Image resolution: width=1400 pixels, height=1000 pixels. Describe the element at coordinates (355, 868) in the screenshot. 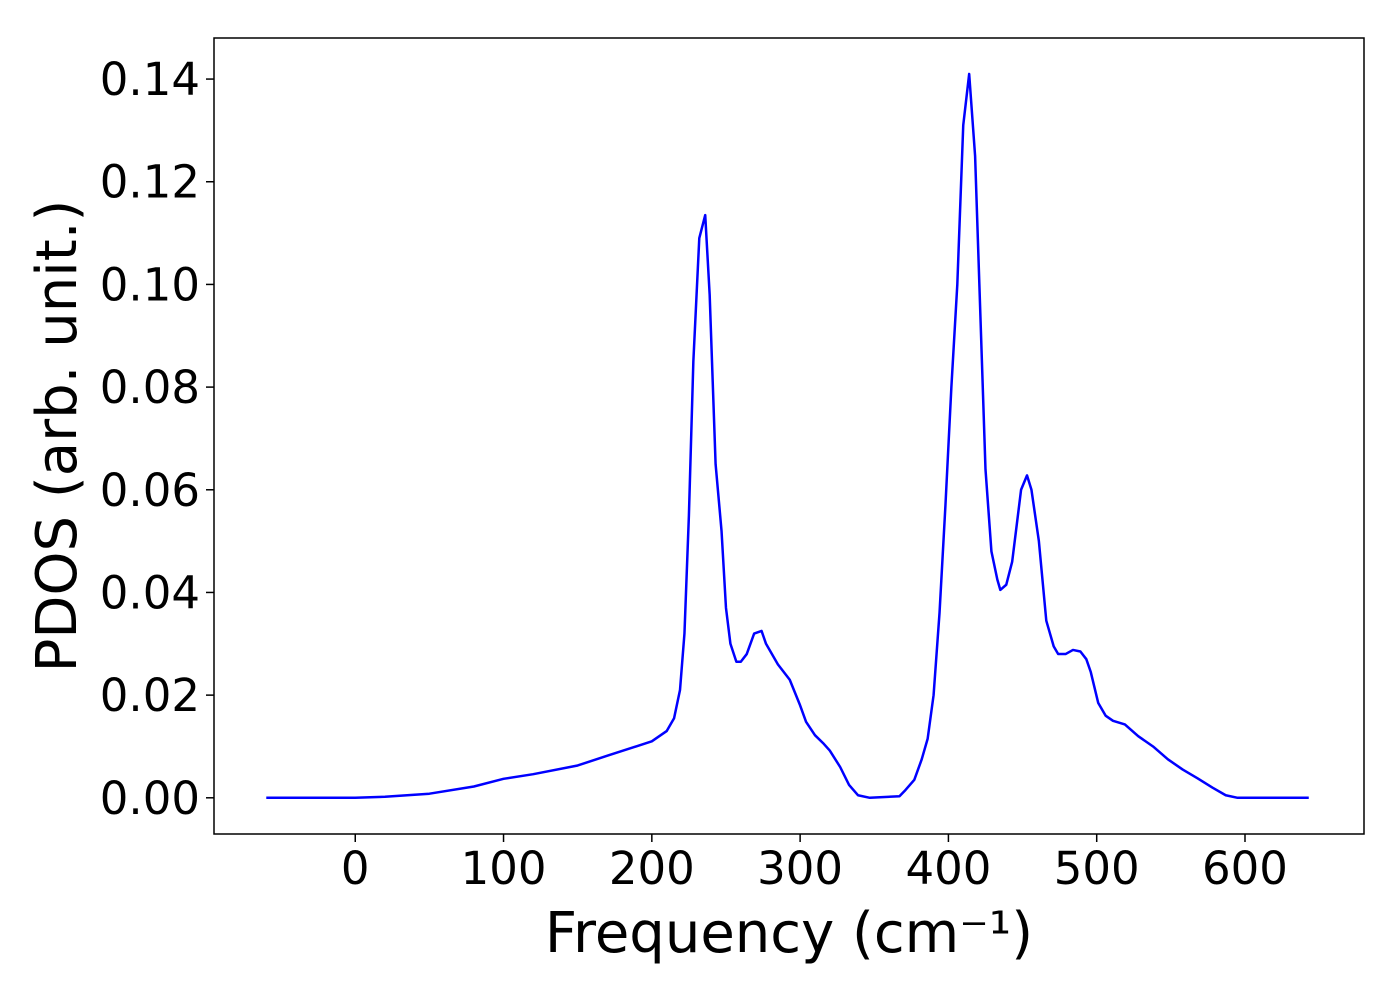

I see `x-tick-label: 0` at that location.